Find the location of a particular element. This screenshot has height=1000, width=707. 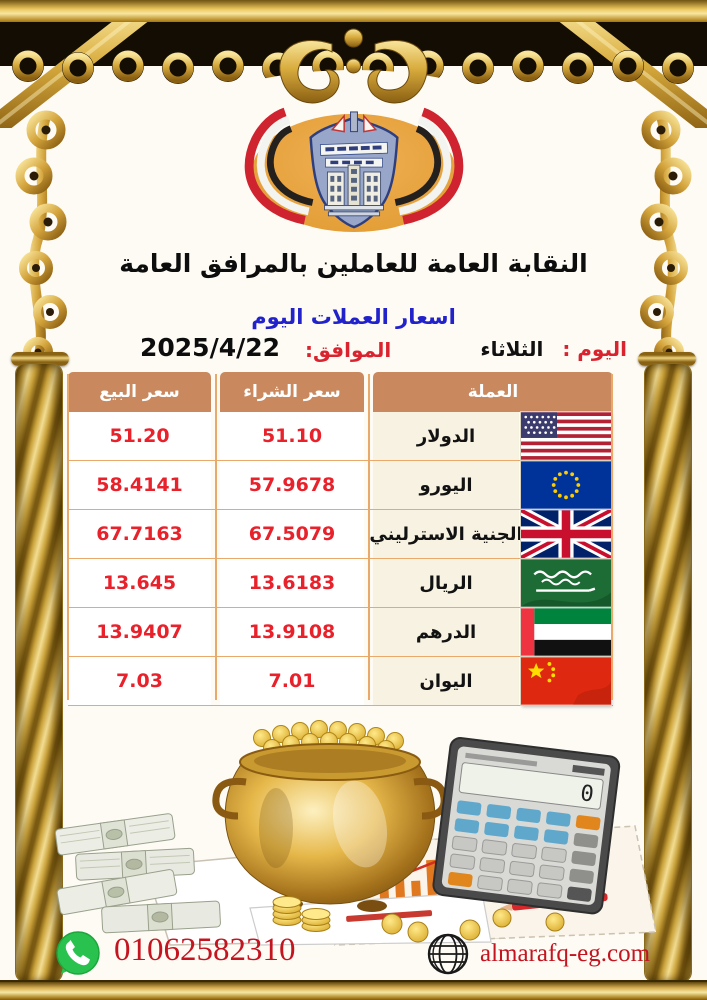

union-logo is located at coordinates (354, 170).